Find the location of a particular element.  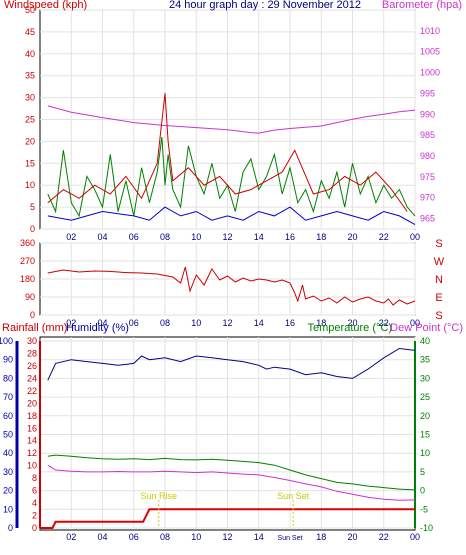

humidity-tick-label: 50 is located at coordinates (8, 435).